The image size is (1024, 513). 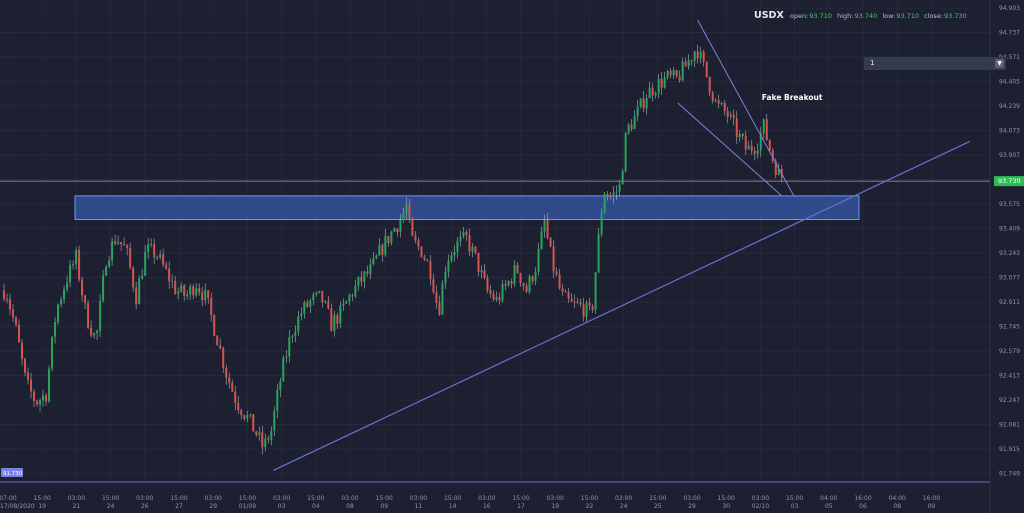 What do you see at coordinates (1009, 131) in the screenshot?
I see `y-tick-label: 94.073` at bounding box center [1009, 131].